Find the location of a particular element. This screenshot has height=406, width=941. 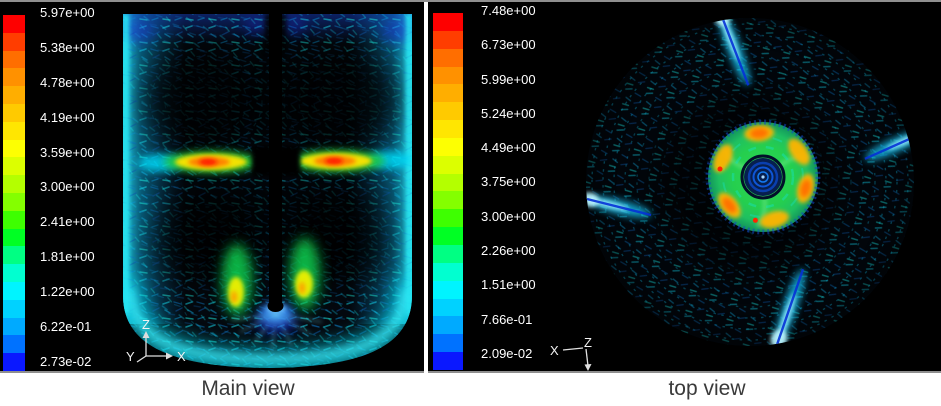

legend-label: 1.51e+00 is located at coordinates (508, 285).